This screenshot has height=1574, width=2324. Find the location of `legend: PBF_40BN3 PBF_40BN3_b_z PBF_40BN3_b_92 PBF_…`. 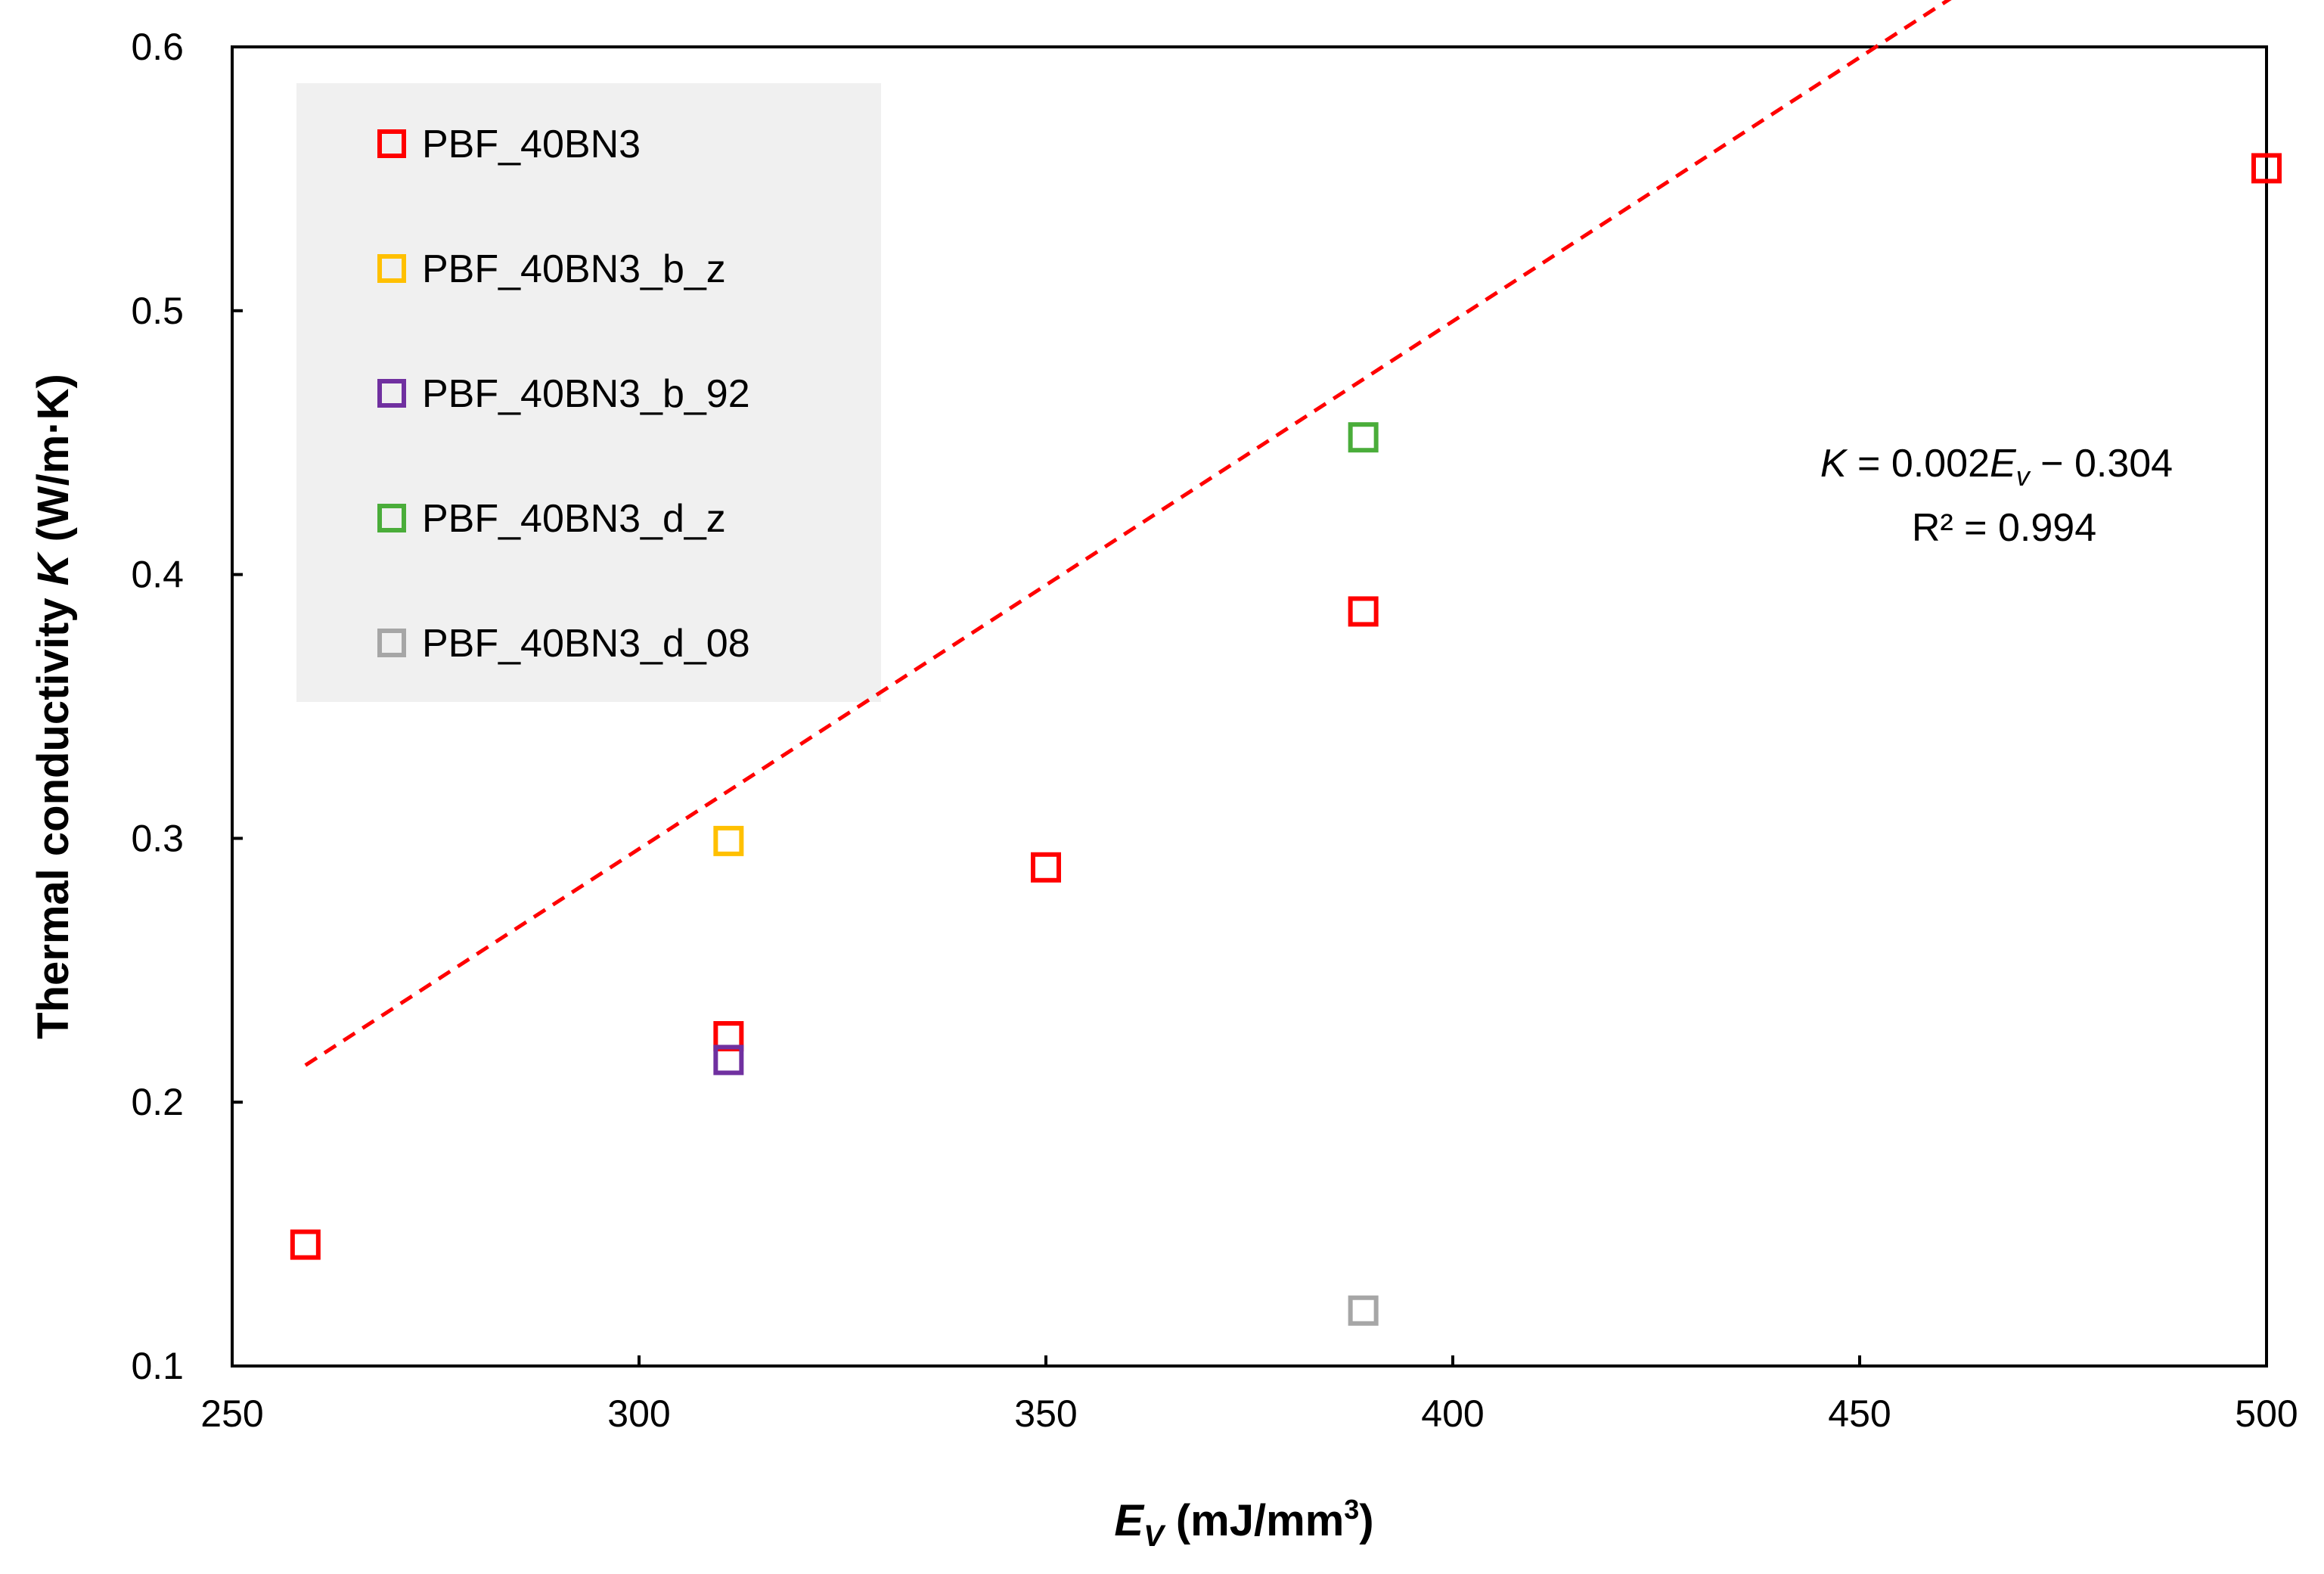

legend: PBF_40BN3 PBF_40BN3_b_z PBF_40BN3_b_92 PBF_… is located at coordinates (563, 394).